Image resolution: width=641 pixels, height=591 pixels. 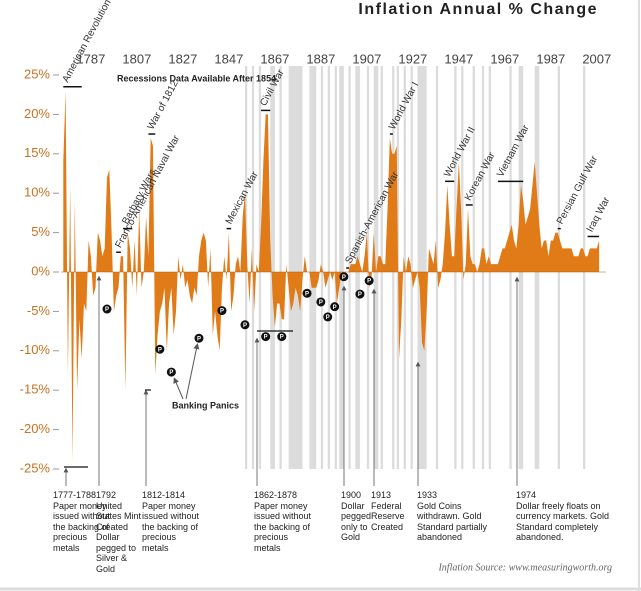 What do you see at coordinates (513, 151) in the screenshot?
I see `event-label: Vietnam War` at bounding box center [513, 151].